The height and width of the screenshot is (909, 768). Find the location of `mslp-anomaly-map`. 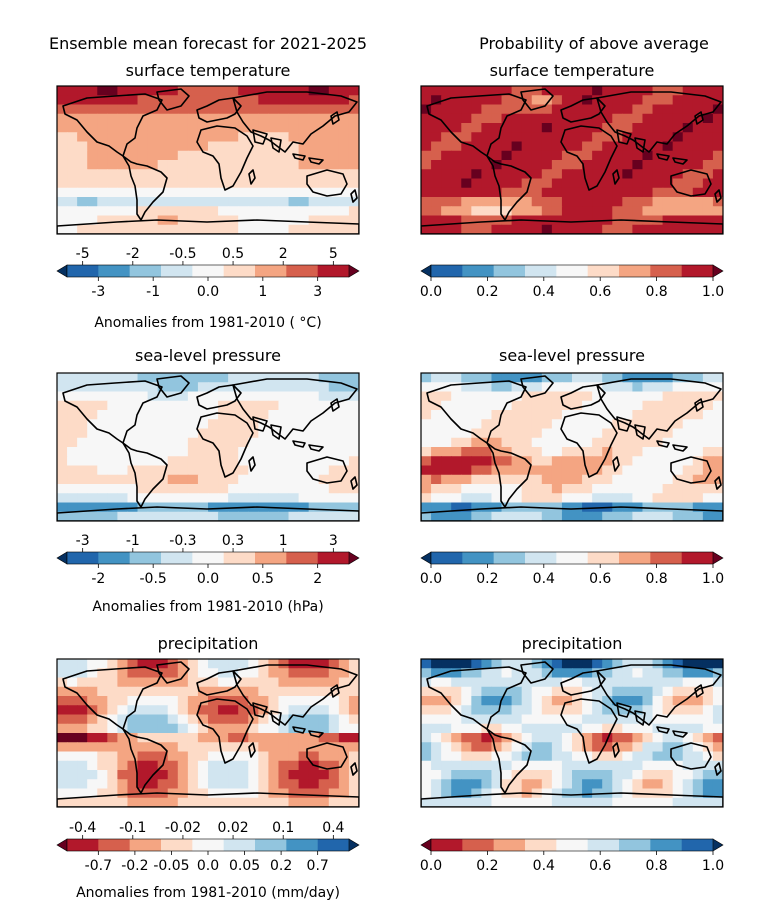

mslp-anomaly-map is located at coordinates (208, 447).